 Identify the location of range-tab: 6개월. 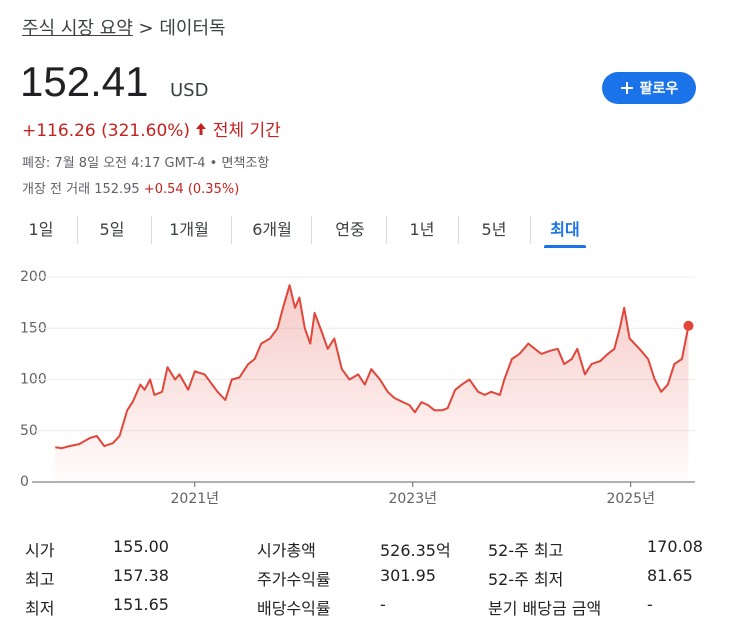
(272, 229).